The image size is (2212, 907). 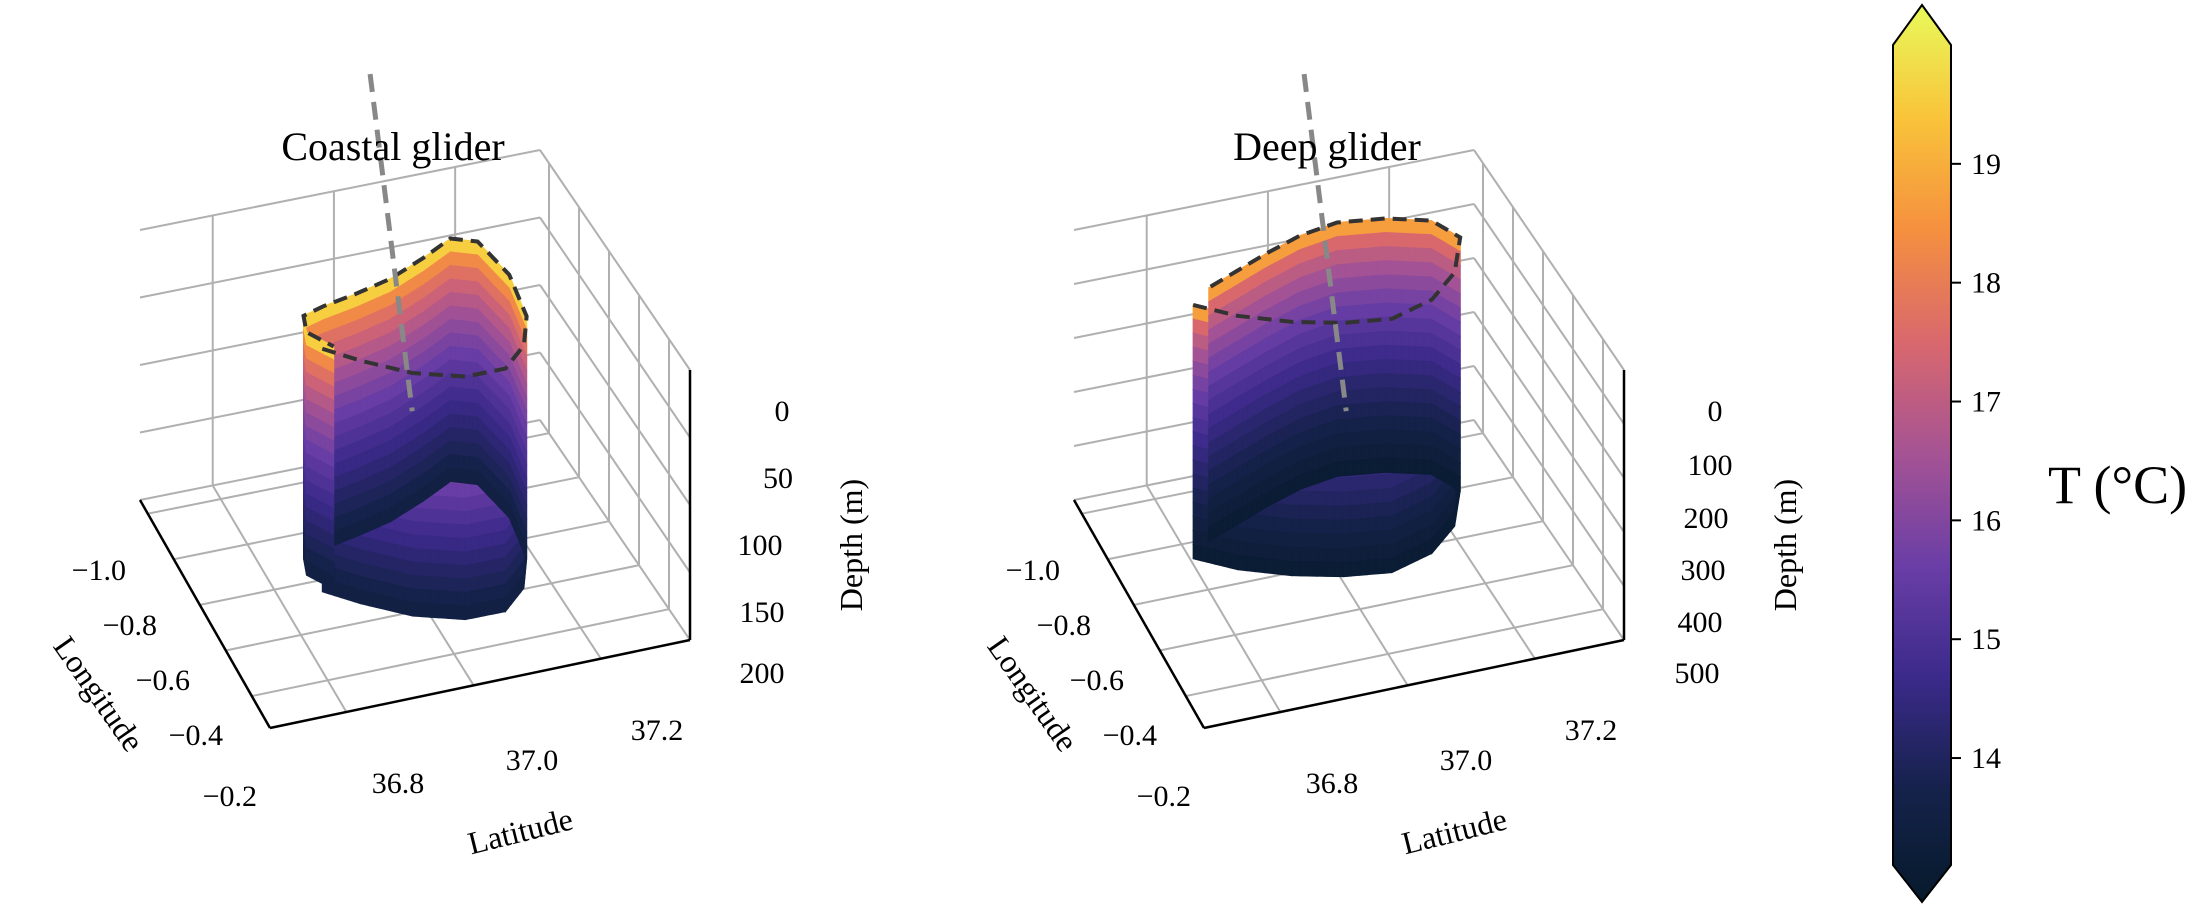 I want to click on z-tick-label: 0, so click(x=782, y=411).